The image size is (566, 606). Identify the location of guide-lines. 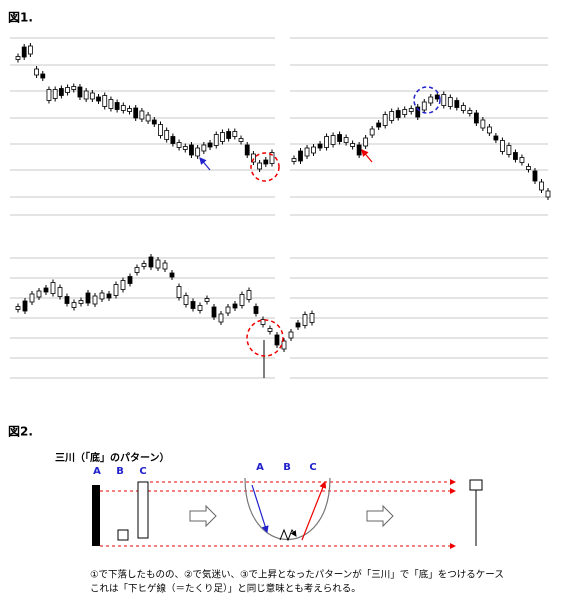
(278, 514).